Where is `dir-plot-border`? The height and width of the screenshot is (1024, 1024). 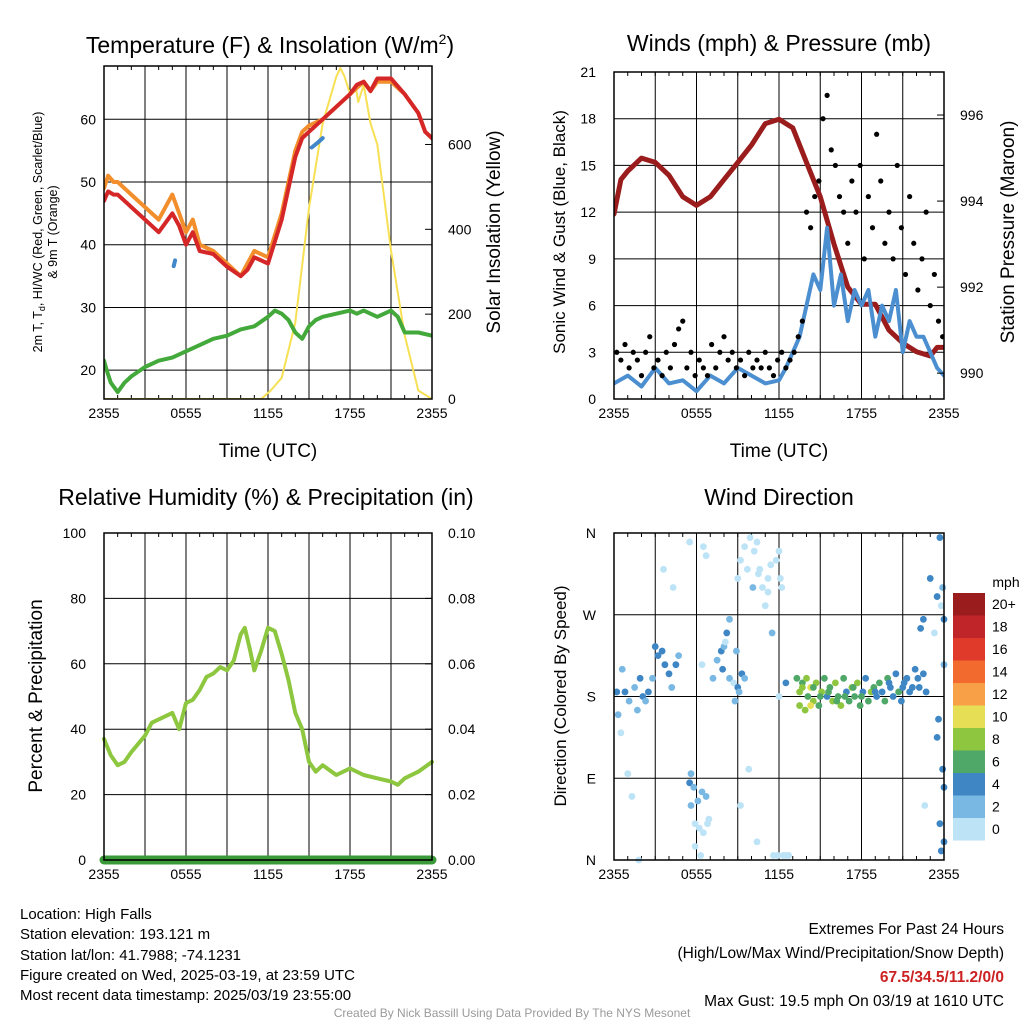 dir-plot-border is located at coordinates (779, 696).